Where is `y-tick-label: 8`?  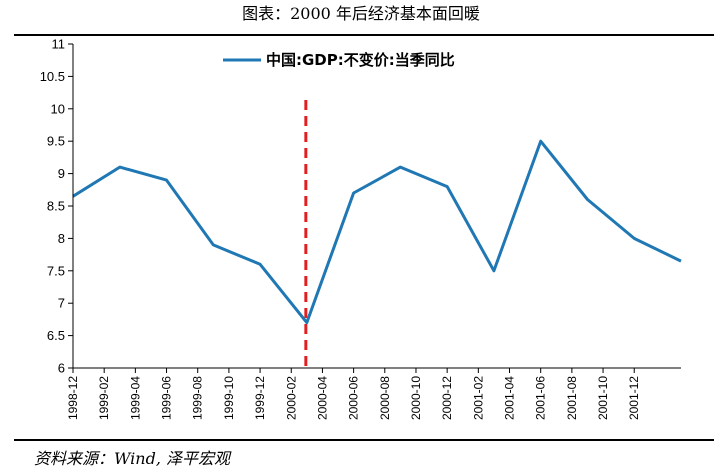 y-tick-label: 8 is located at coordinates (61, 238).